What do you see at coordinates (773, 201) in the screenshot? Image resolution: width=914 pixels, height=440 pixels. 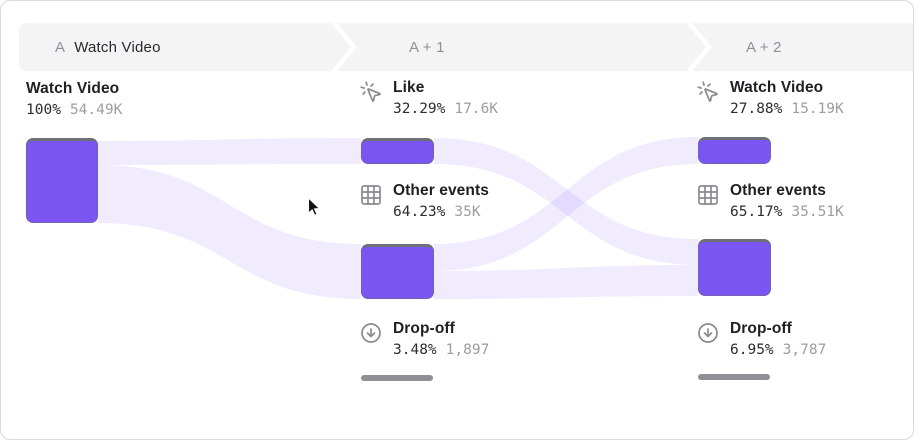 I see `event-label-other-events-a2: Other events 65.17% 35.51K` at bounding box center [773, 201].